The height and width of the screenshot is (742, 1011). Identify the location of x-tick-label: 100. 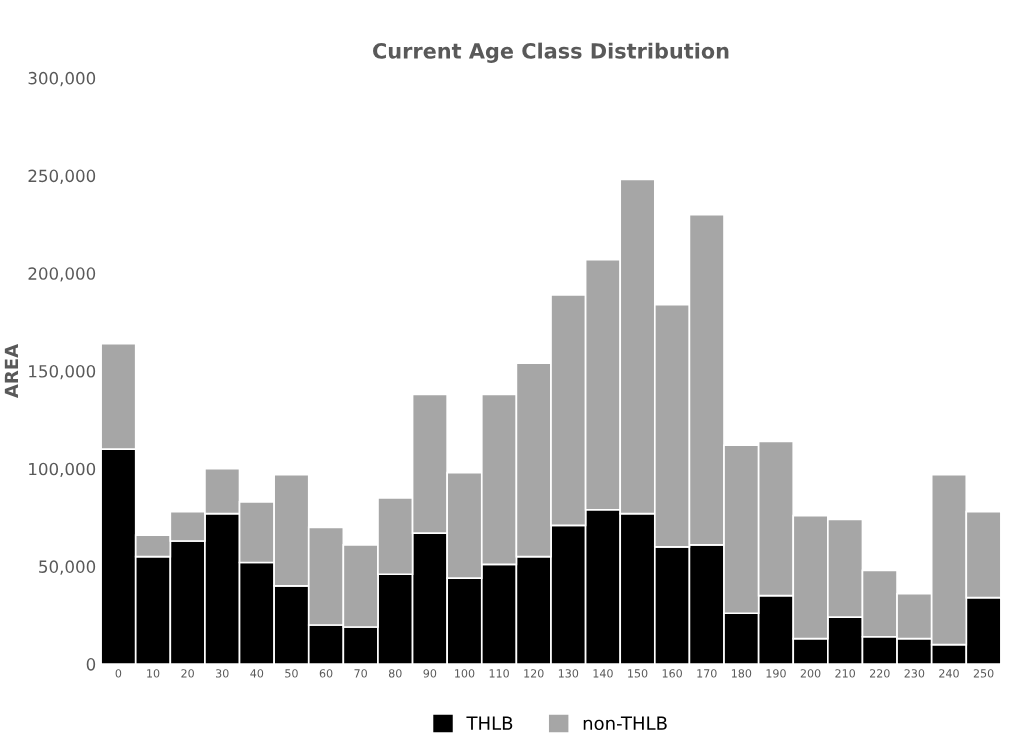
(465, 673).